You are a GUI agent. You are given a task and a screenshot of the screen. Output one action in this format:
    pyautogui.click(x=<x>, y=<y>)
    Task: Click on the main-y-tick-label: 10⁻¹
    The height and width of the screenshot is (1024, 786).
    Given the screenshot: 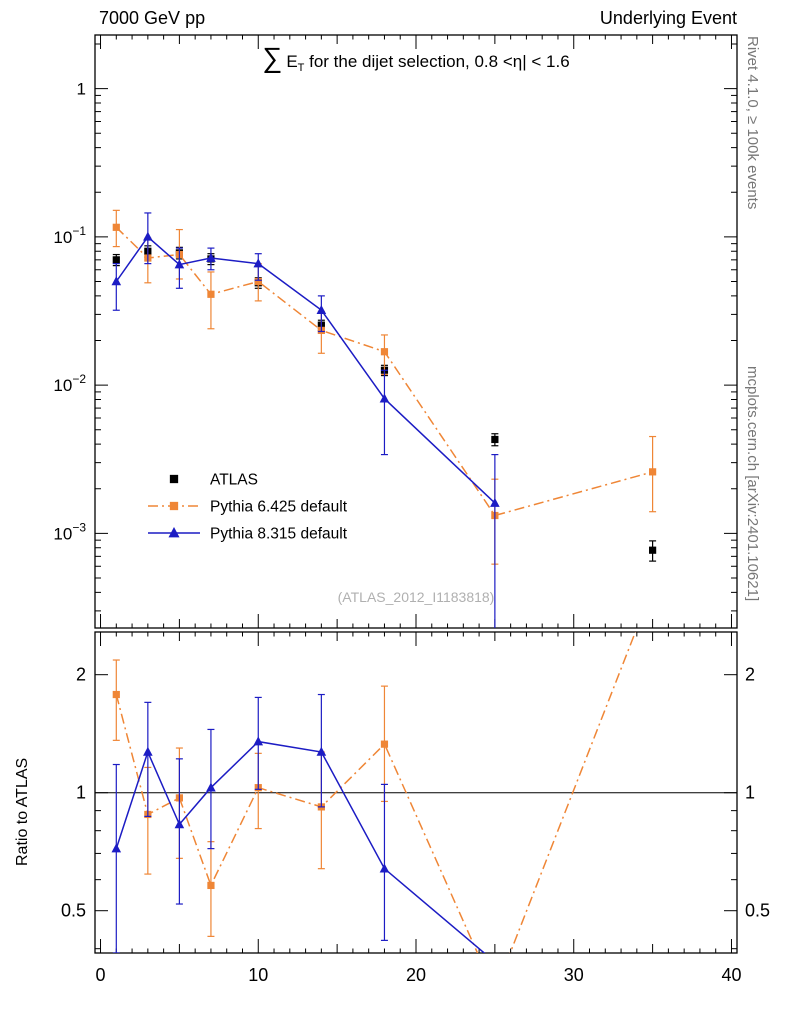 What is the action you would take?
    pyautogui.click(x=69, y=235)
    